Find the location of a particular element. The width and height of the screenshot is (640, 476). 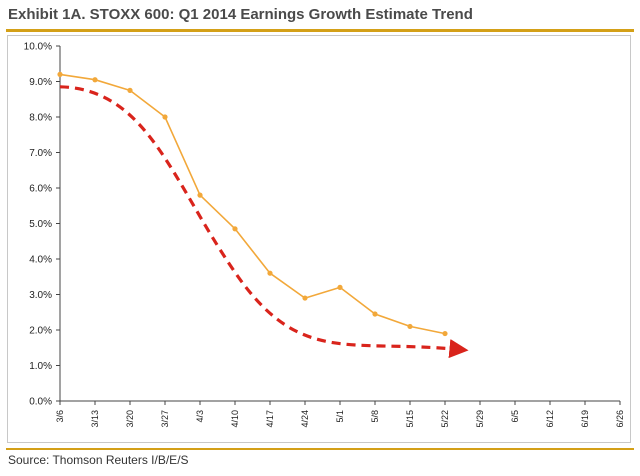

y-tick-label: 3.0% is located at coordinates (40, 295).